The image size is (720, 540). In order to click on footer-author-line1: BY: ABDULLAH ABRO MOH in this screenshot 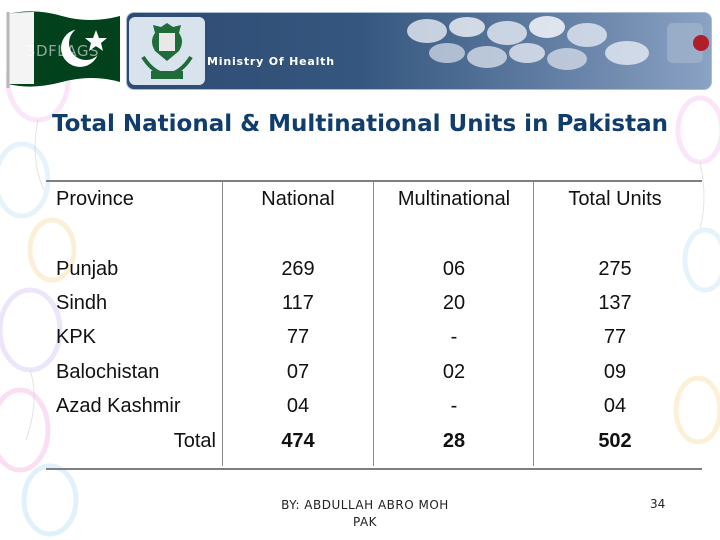, I will do `click(365, 505)`.